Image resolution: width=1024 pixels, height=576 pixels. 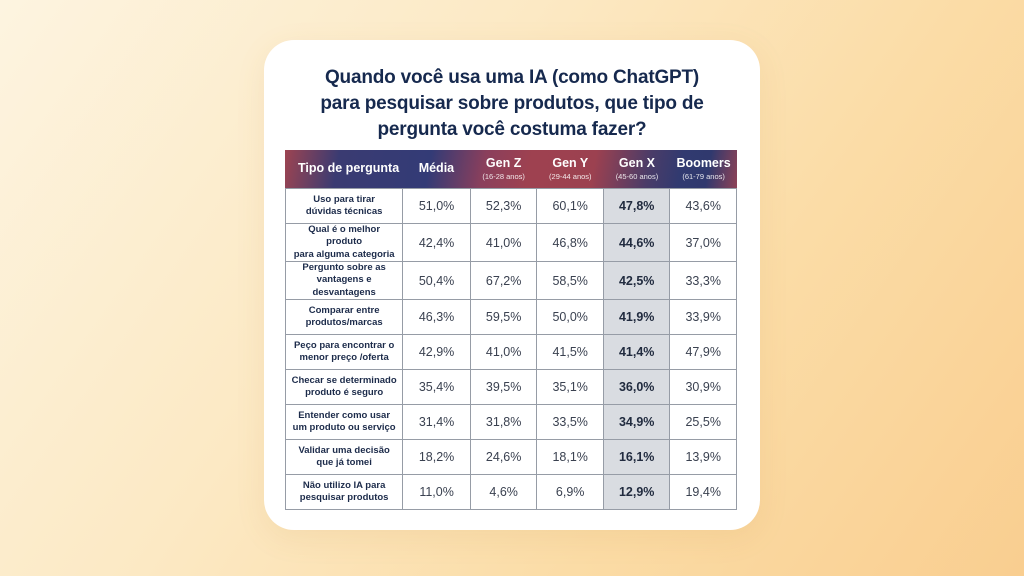 I want to click on column-header-sublabel: (29-44 anos), so click(x=570, y=176).